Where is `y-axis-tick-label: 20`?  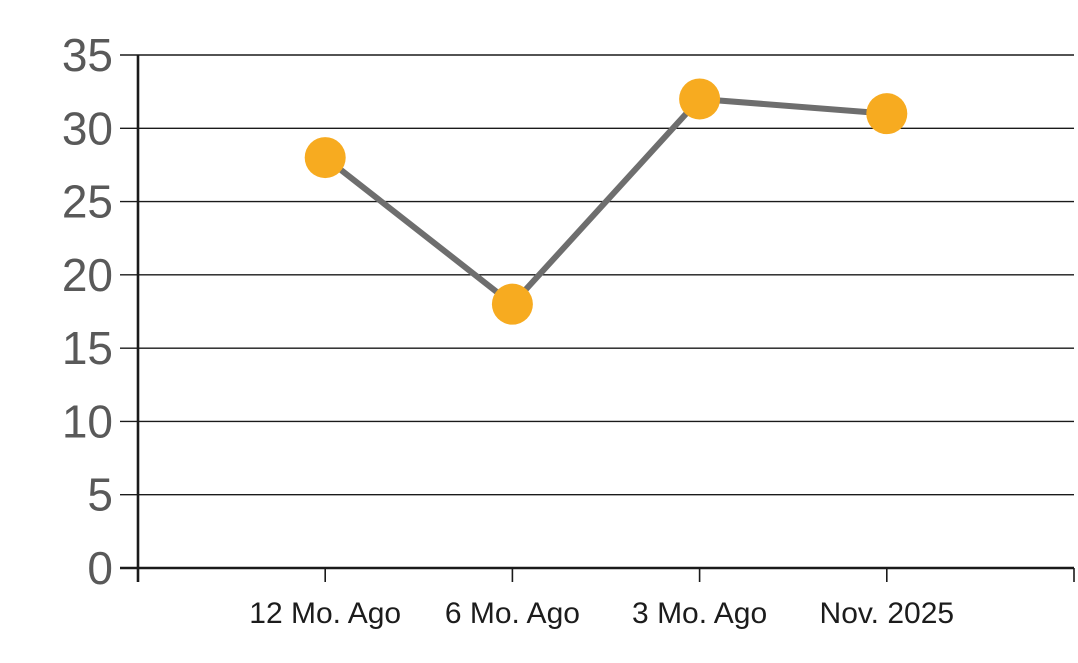
y-axis-tick-label: 20 is located at coordinates (87, 275).